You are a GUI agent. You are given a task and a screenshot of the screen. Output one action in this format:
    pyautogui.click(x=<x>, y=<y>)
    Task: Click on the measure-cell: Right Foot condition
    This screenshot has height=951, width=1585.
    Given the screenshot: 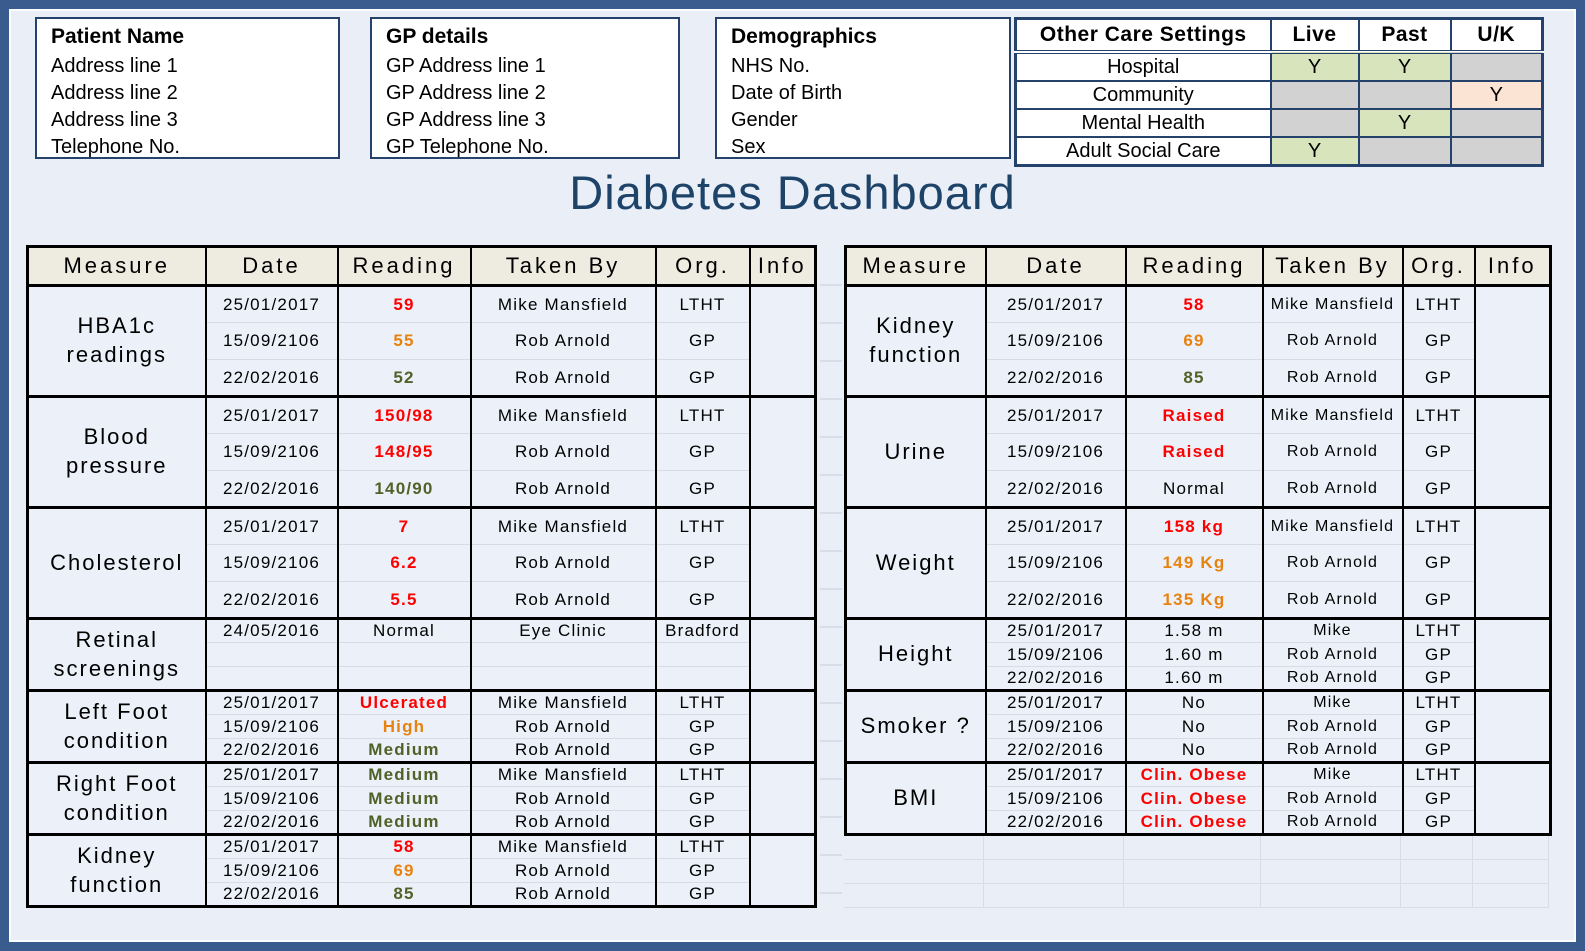 What is the action you would take?
    pyautogui.click(x=116, y=798)
    